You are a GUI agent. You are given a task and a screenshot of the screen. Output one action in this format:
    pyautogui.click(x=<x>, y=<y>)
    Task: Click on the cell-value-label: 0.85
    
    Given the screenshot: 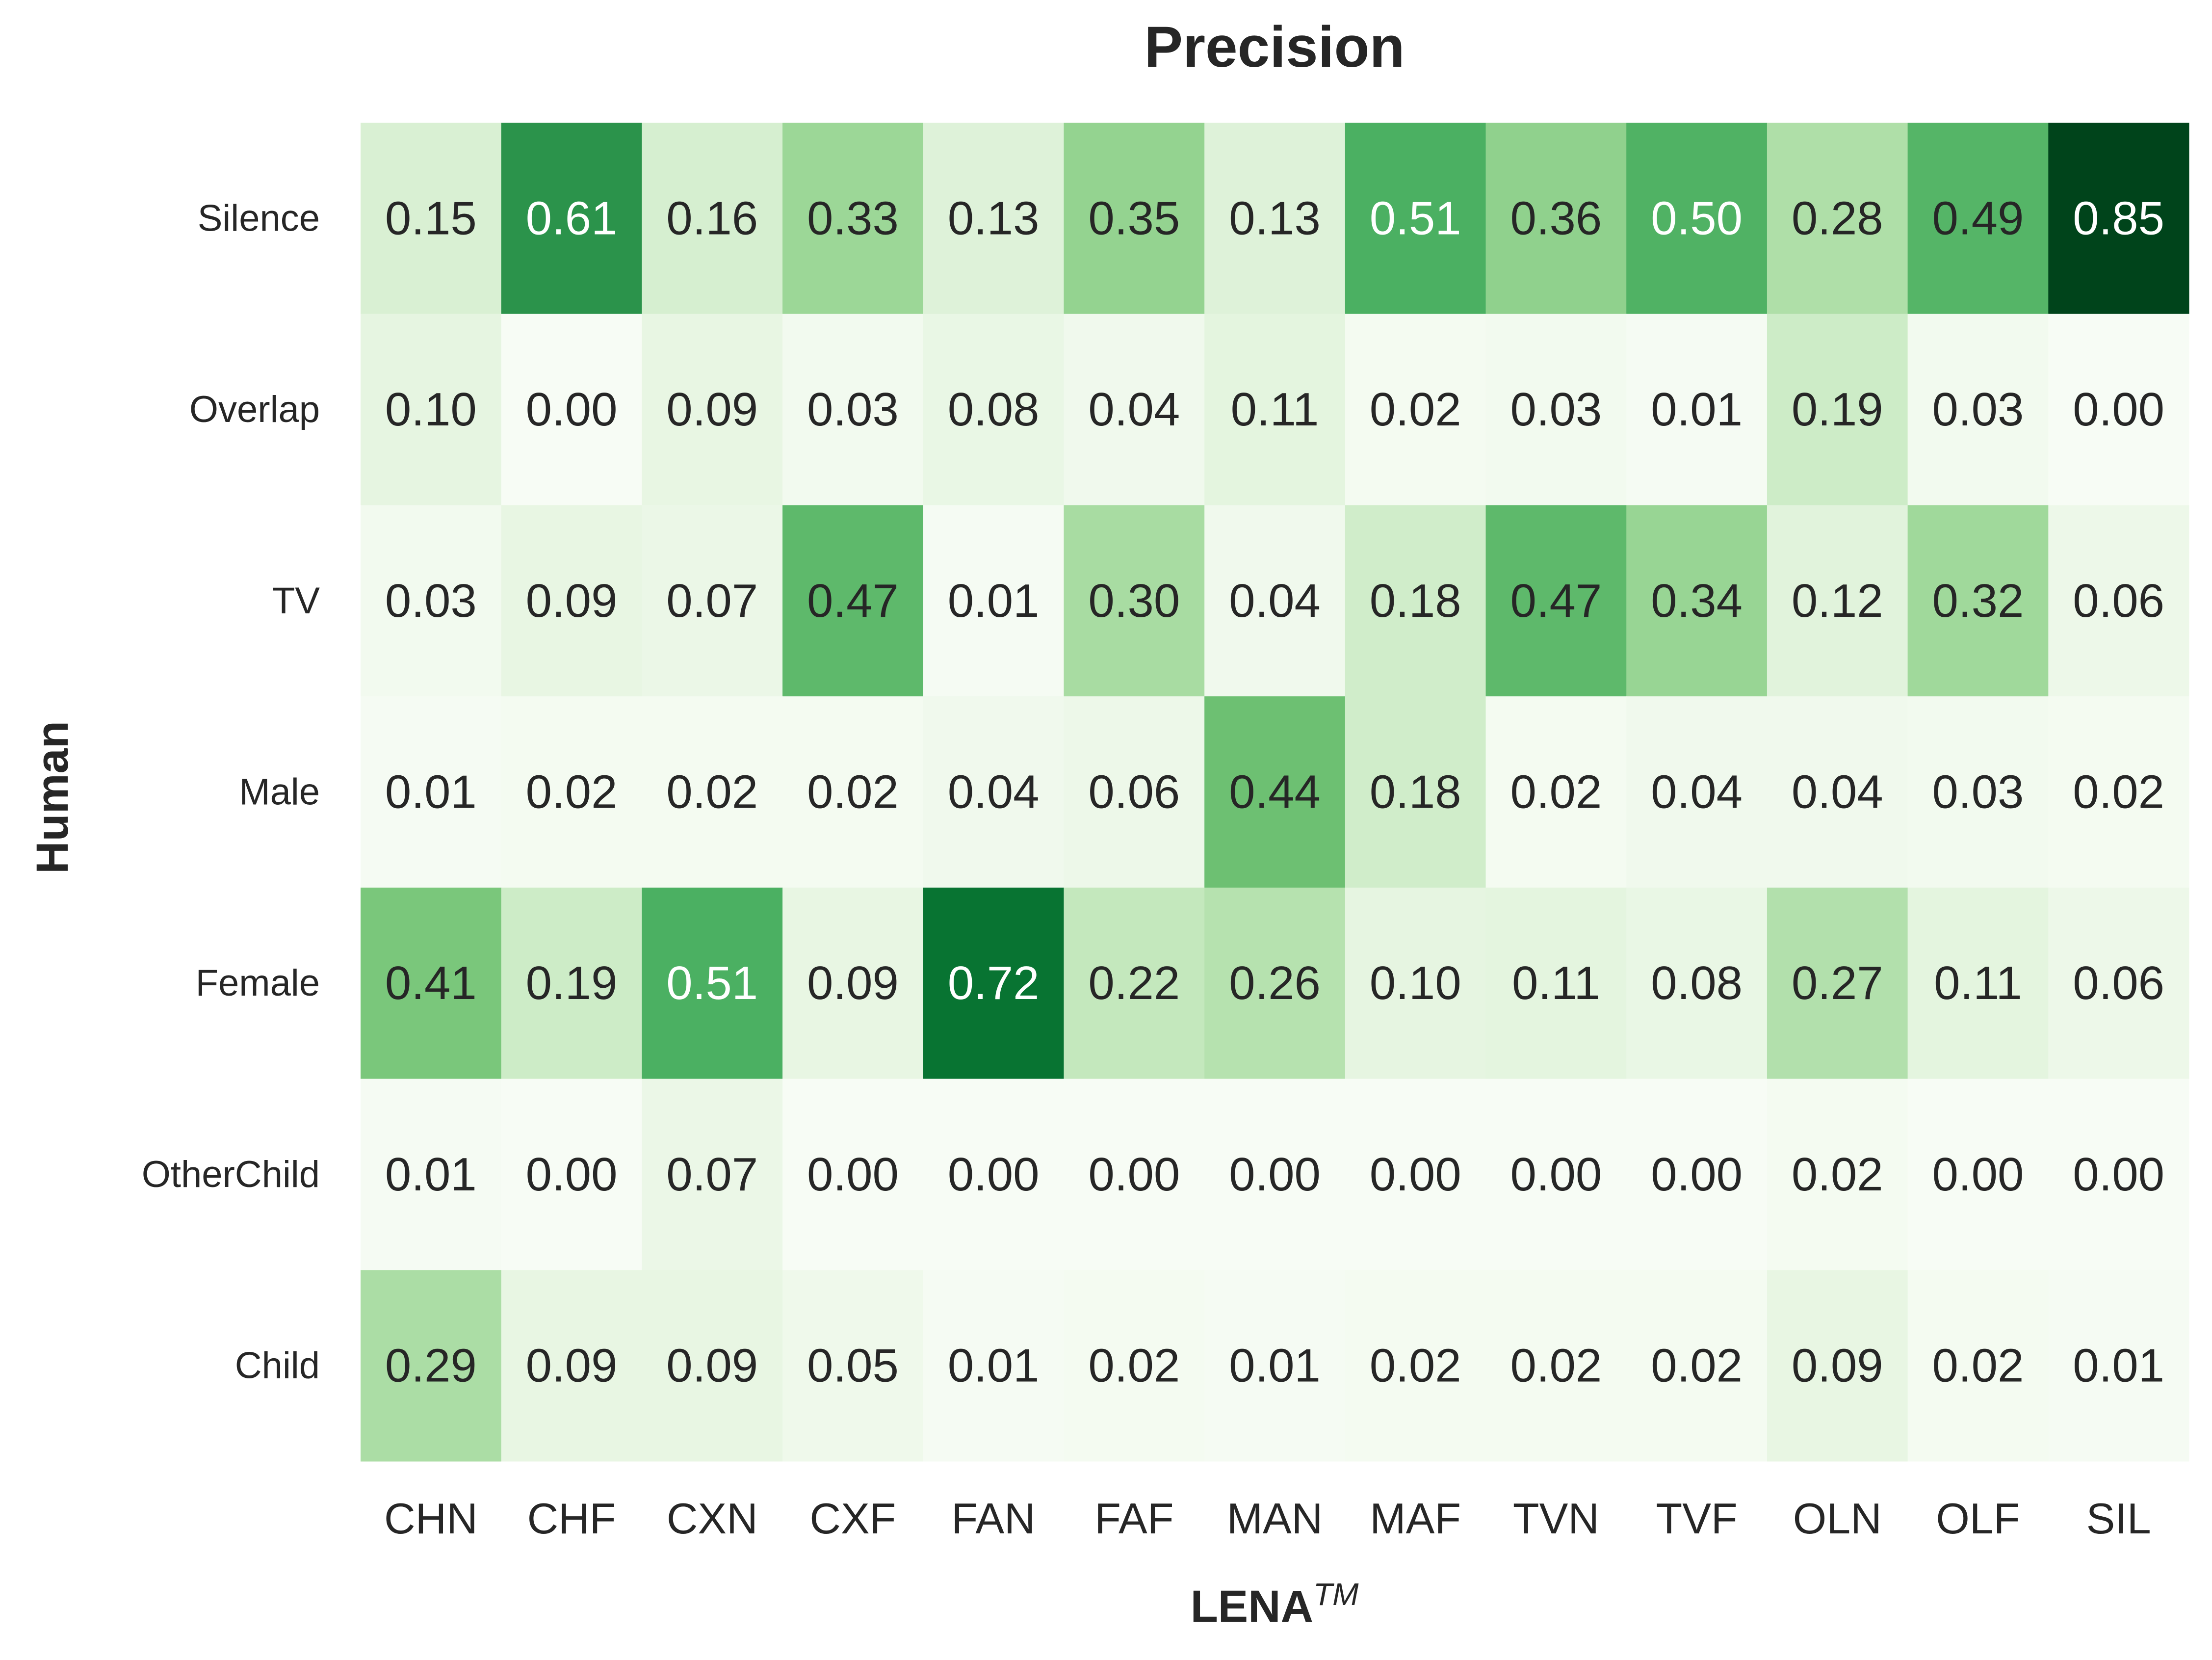 What is the action you would take?
    pyautogui.click(x=2118, y=218)
    